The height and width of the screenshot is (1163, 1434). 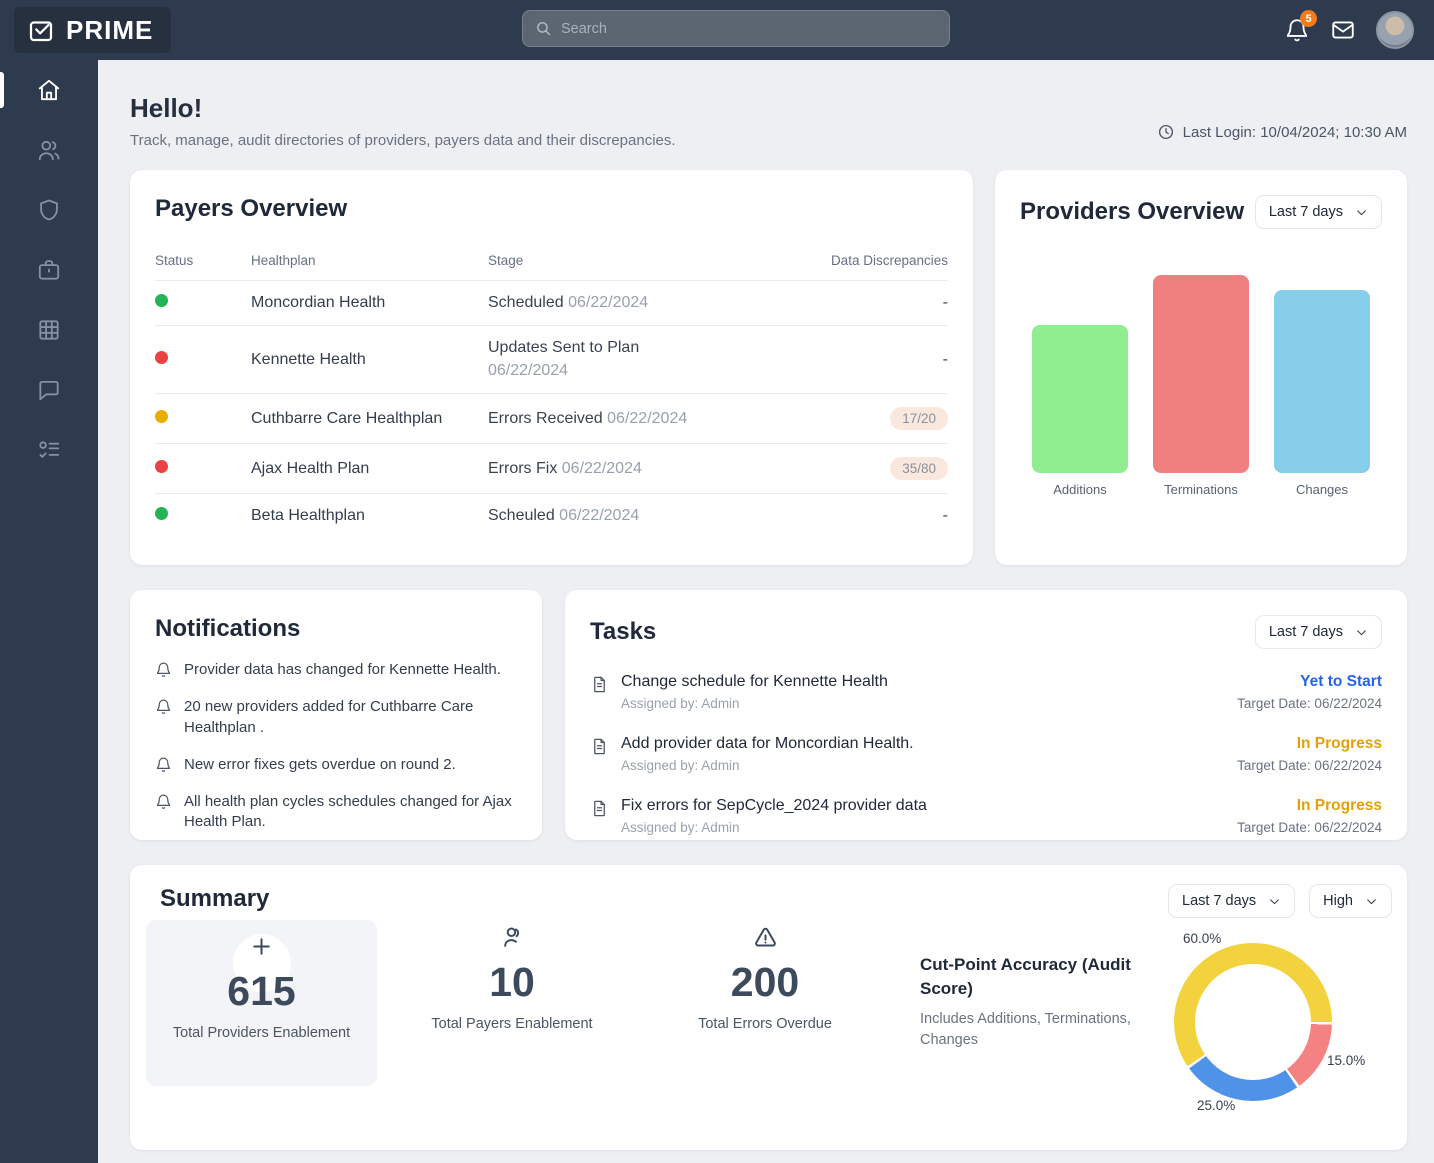 I want to click on grid-icon, so click(x=49, y=330).